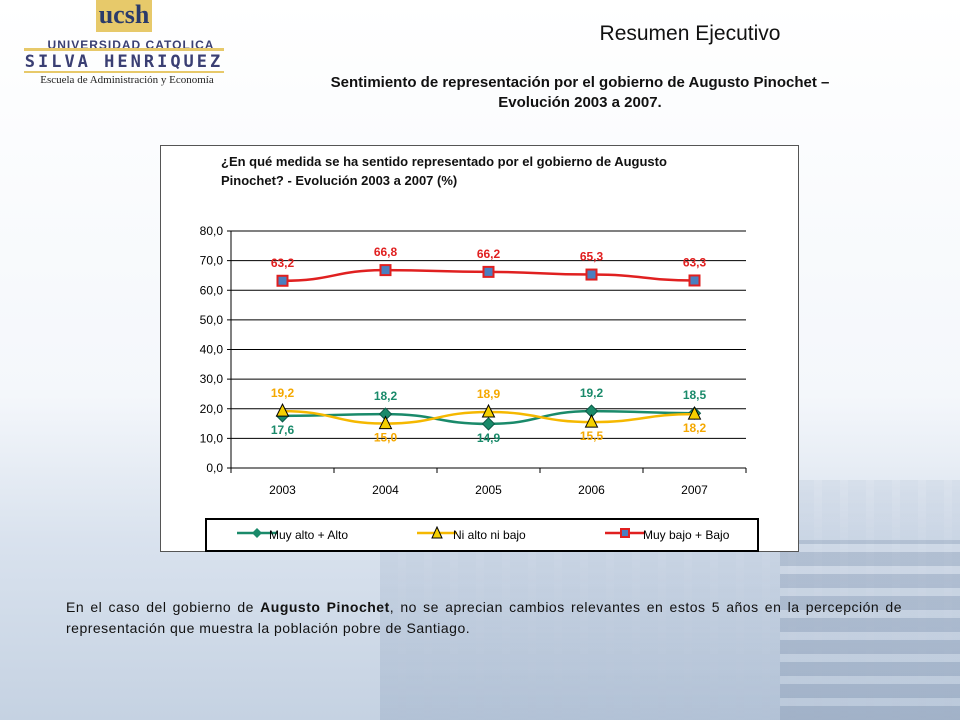 This screenshot has width=960, height=720. I want to click on data-label: 66,2, so click(489, 254).